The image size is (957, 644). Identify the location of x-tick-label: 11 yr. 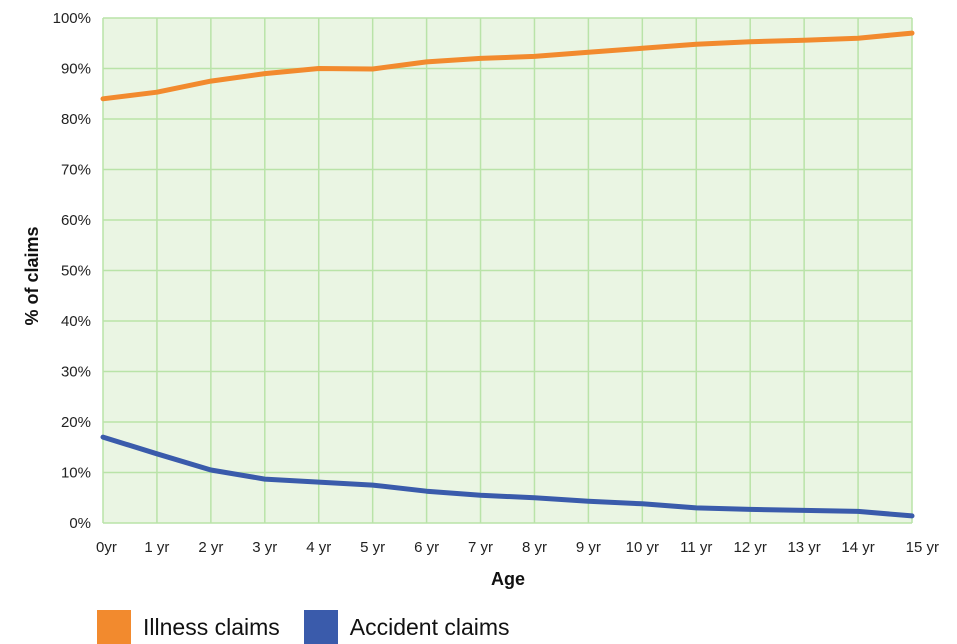
(696, 547).